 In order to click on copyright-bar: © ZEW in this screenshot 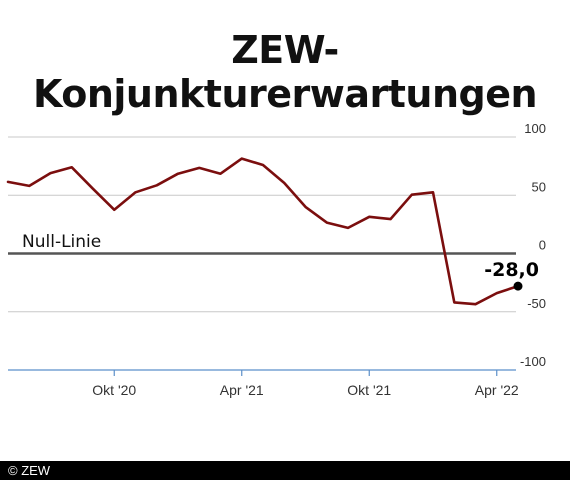, I will do `click(285, 470)`.